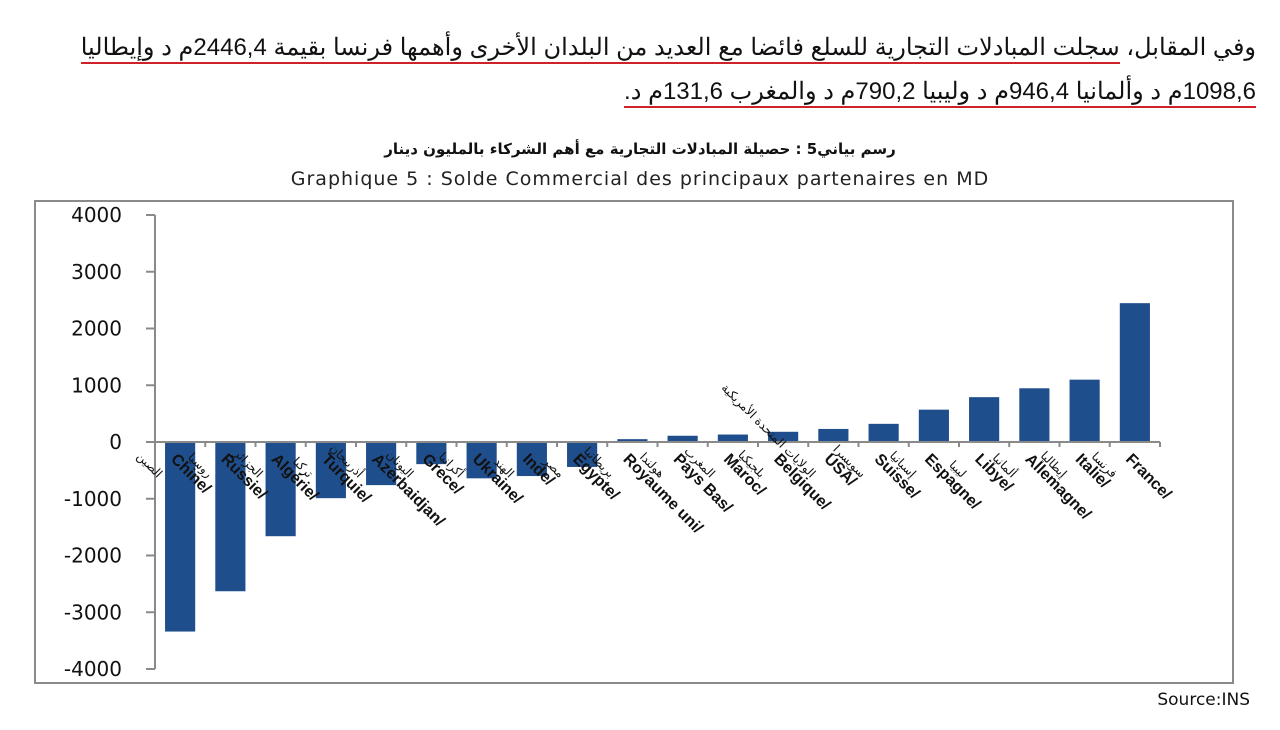 This screenshot has width=1280, height=730. What do you see at coordinates (149, 465) in the screenshot?
I see `svg-text: الصين` at bounding box center [149, 465].